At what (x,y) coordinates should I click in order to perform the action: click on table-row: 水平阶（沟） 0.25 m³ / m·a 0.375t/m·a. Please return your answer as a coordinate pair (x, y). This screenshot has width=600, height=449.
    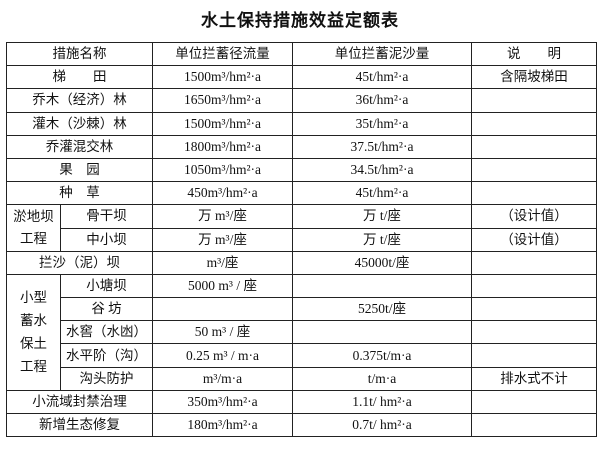
    Looking at the image, I should click on (302, 355).